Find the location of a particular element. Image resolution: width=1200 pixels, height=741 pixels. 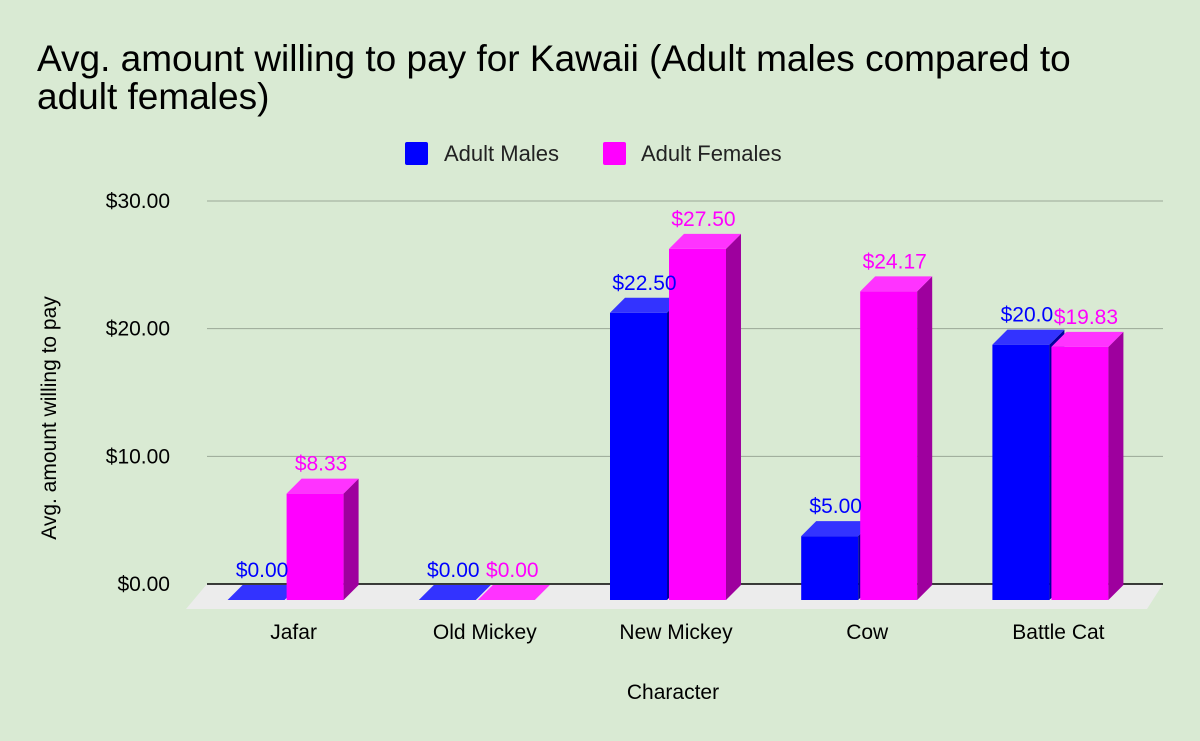

category-label-new-mickey: New Mickey is located at coordinates (676, 632).